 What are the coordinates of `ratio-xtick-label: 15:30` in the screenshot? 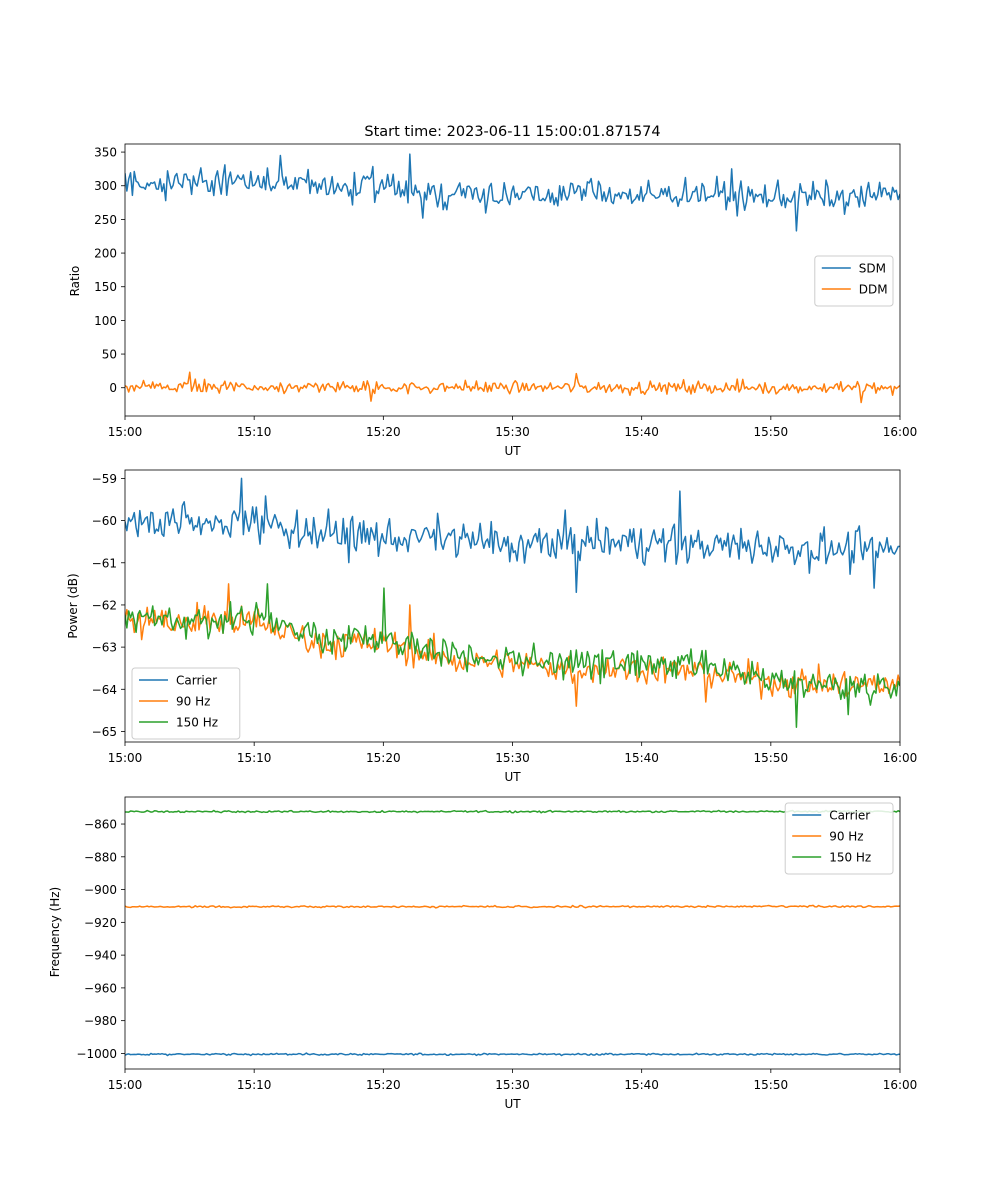 It's located at (512, 432).